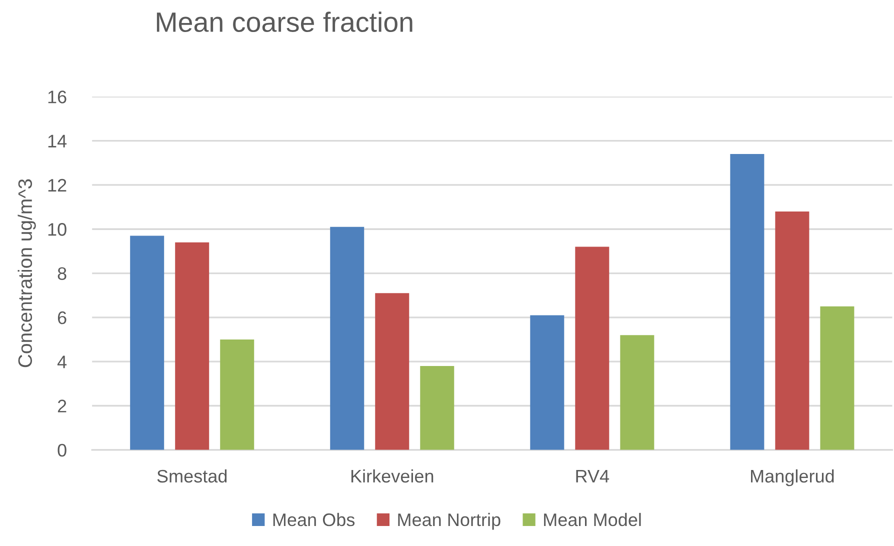 This screenshot has width=894, height=546. I want to click on y-tick-label: 14, so click(57, 141).